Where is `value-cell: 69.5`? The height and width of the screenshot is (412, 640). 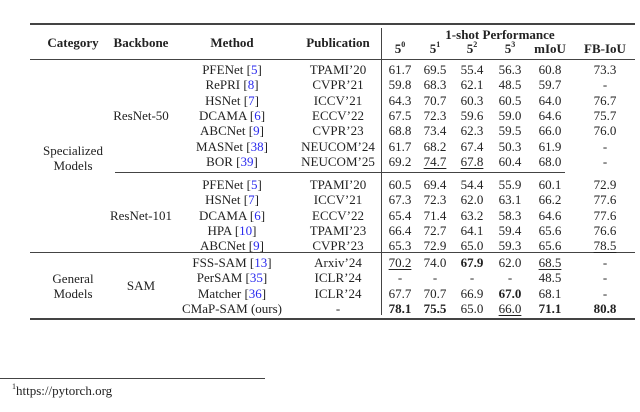 value-cell: 69.5 is located at coordinates (435, 69).